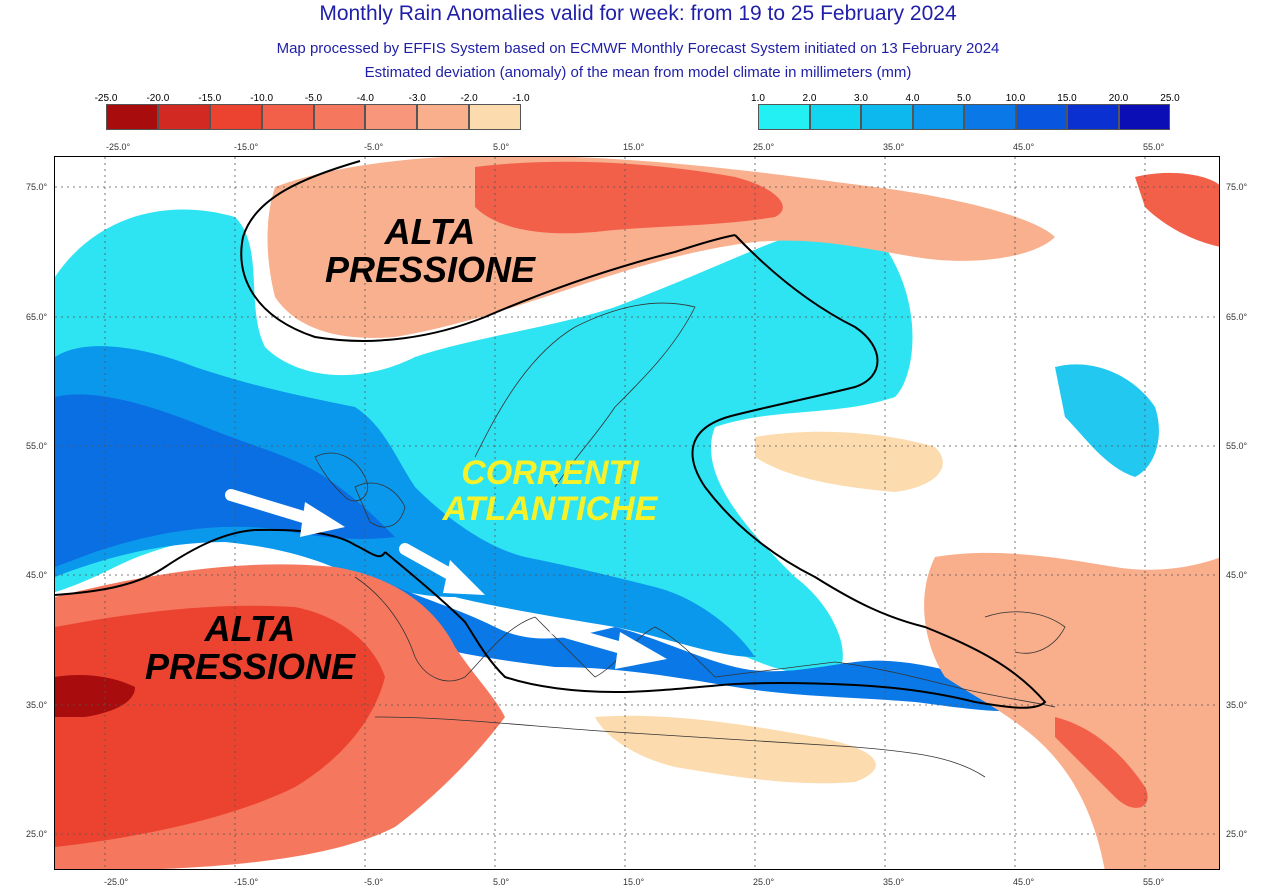 This screenshot has height=891, width=1276. What do you see at coordinates (550, 508) in the screenshot?
I see `annotation-line: ATLANTICHE` at bounding box center [550, 508].